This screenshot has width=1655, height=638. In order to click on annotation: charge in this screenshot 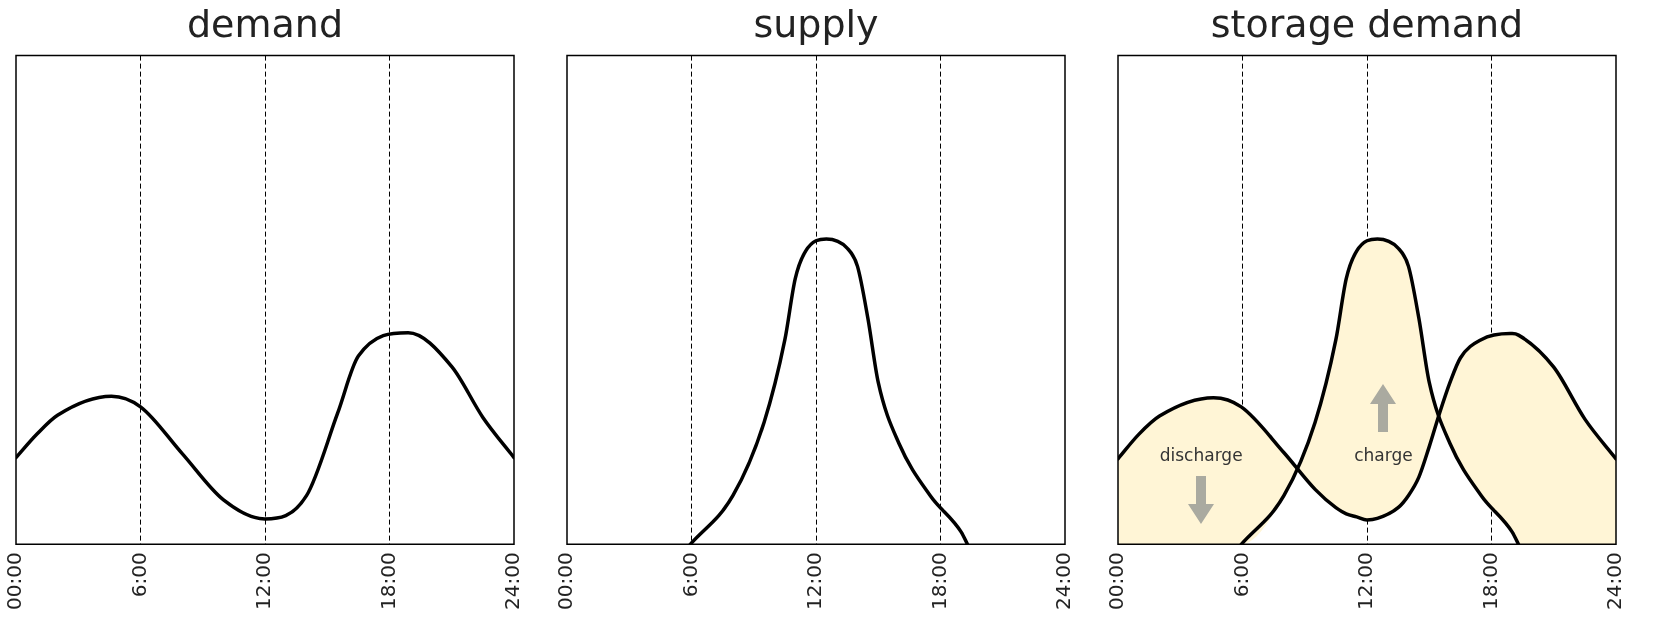, I will do `click(1383, 454)`.